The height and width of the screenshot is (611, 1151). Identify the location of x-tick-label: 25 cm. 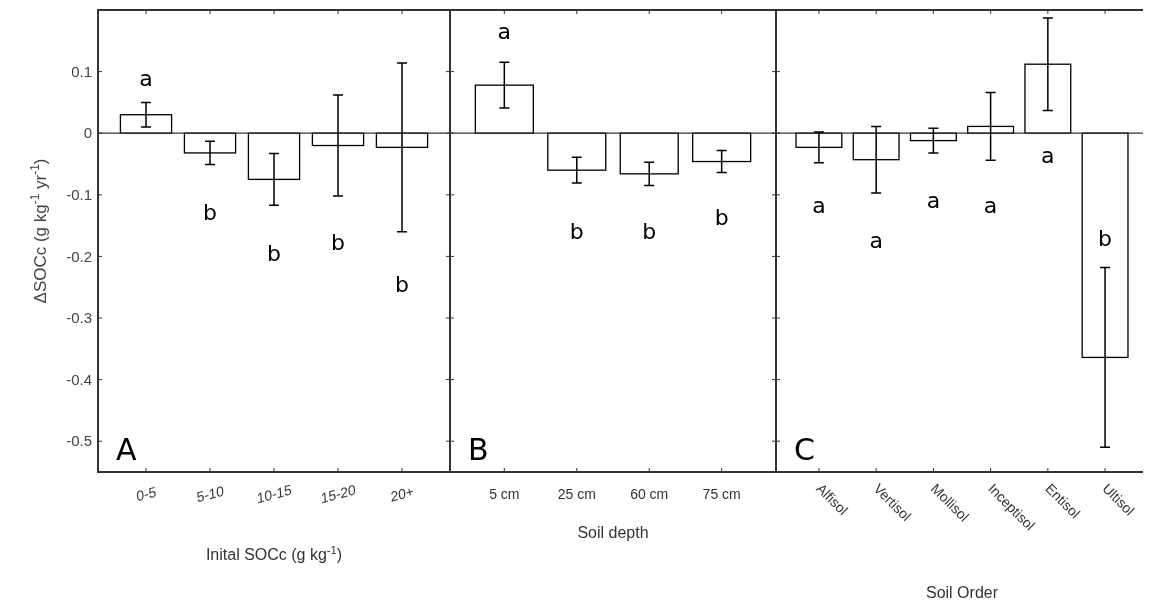
(576, 493).